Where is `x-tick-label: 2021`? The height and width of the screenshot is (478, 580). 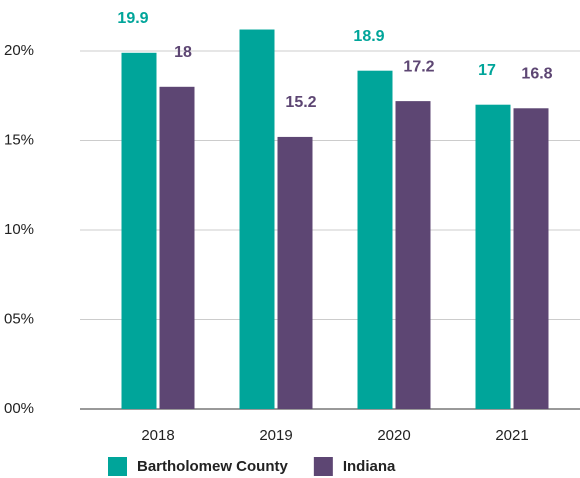
x-tick-label: 2021 is located at coordinates (511, 435).